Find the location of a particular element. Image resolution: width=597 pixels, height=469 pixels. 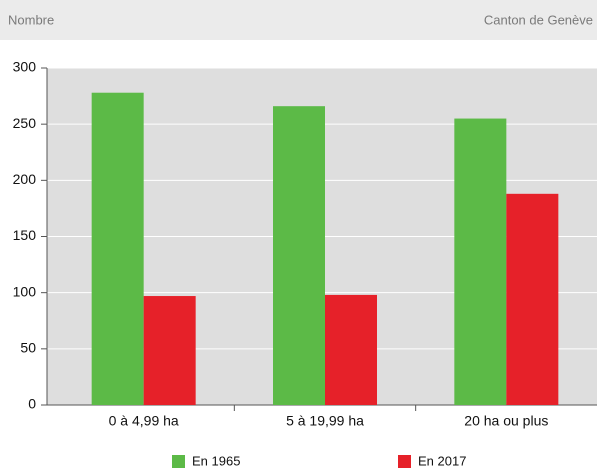

header-left: Nombre is located at coordinates (31, 19).